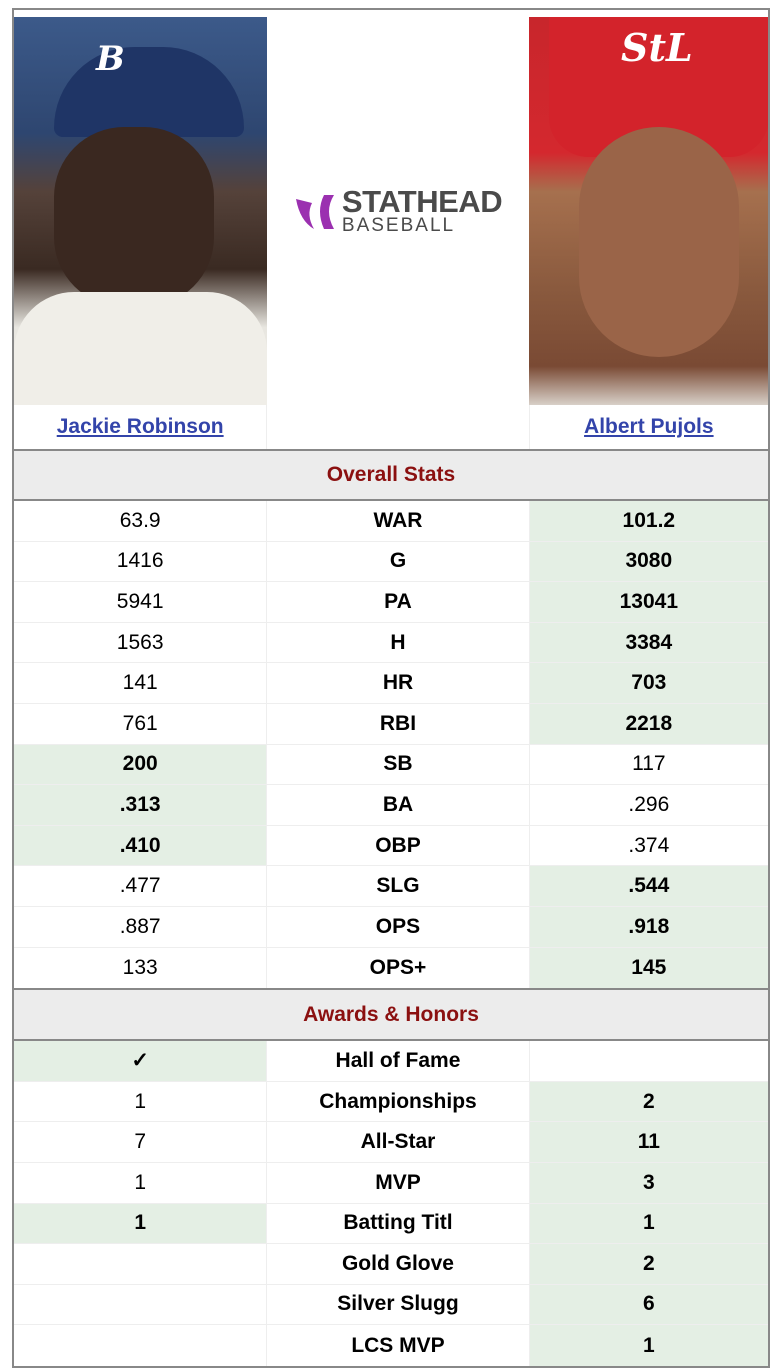 The height and width of the screenshot is (1368, 778). I want to click on right-value: 703, so click(648, 683).